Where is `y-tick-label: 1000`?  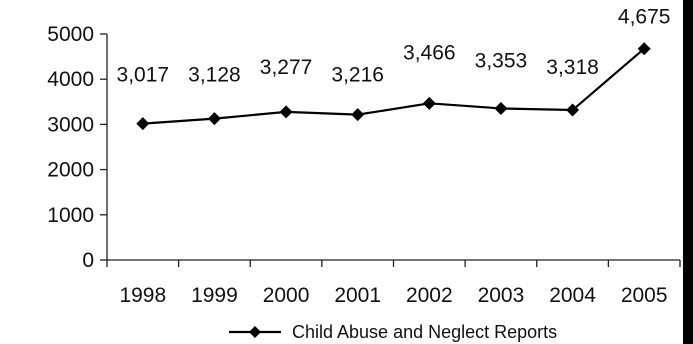
y-tick-label: 1000 is located at coordinates (70, 215).